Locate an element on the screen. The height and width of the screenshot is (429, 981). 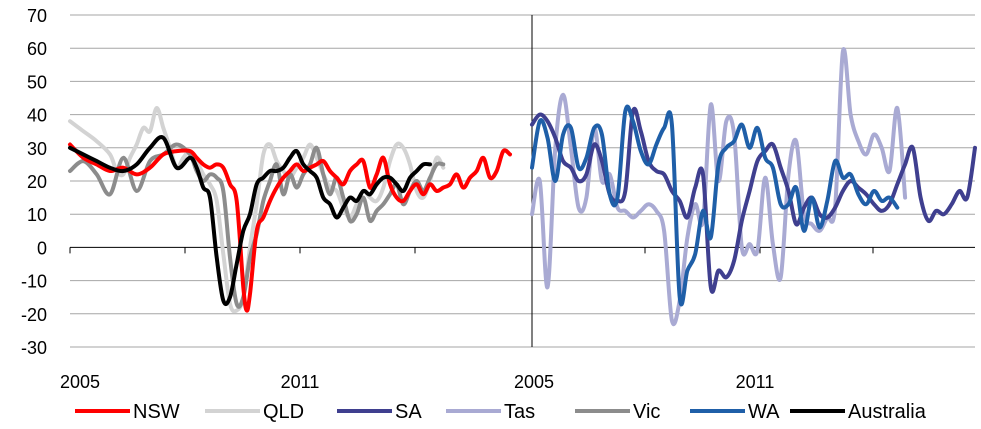
legend-item-sa: SA is located at coordinates (379, 412).